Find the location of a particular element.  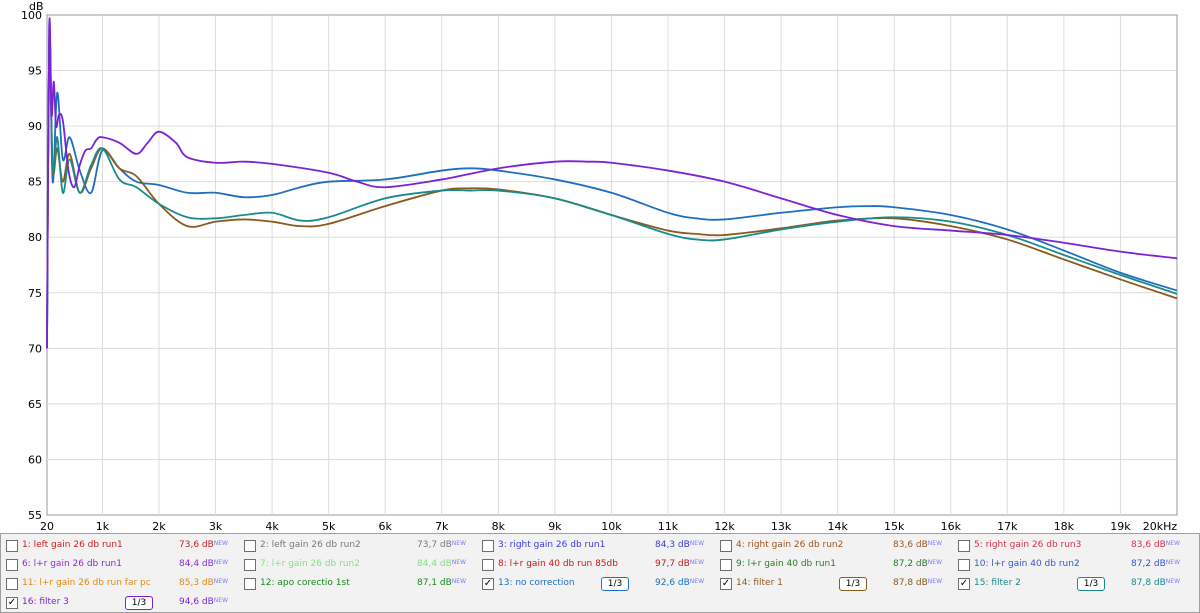

legend-item: 6: l+r gain 26 db run1 84,4 dBNEW is located at coordinates (119, 564).